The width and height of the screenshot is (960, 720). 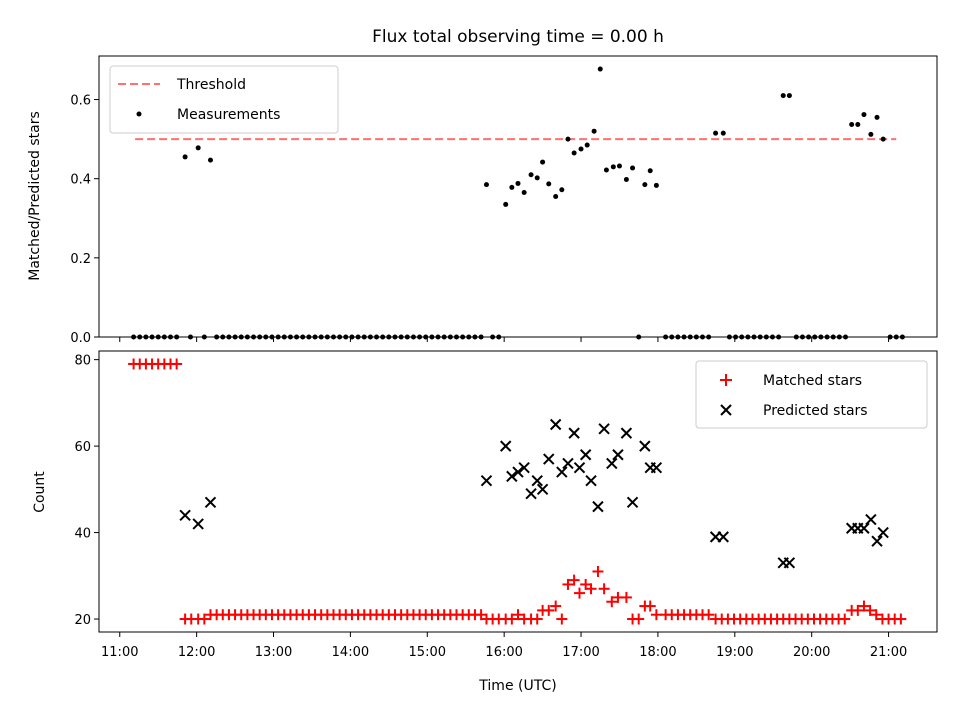 I want to click on bottom-y-tick-label: 80, so click(x=82, y=361).